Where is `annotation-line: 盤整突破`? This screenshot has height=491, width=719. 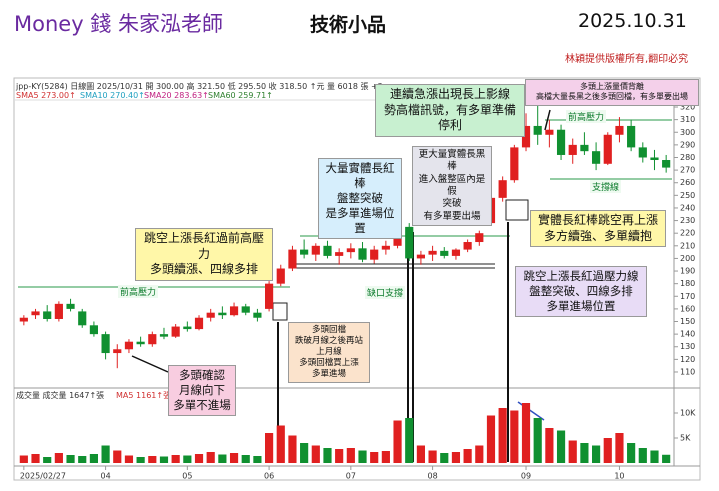 annotation-line: 盤整突破 is located at coordinates (360, 197).